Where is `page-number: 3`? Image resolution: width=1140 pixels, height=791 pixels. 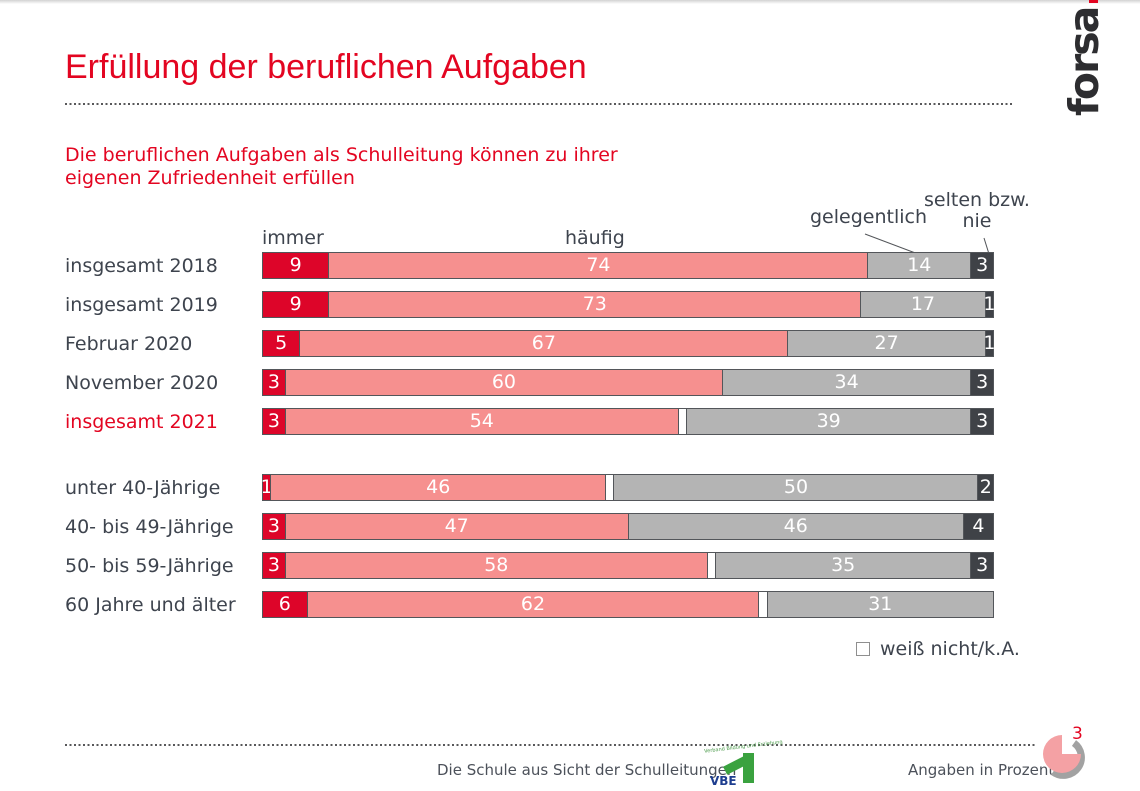
page-number: 3 is located at coordinates (1077, 734).